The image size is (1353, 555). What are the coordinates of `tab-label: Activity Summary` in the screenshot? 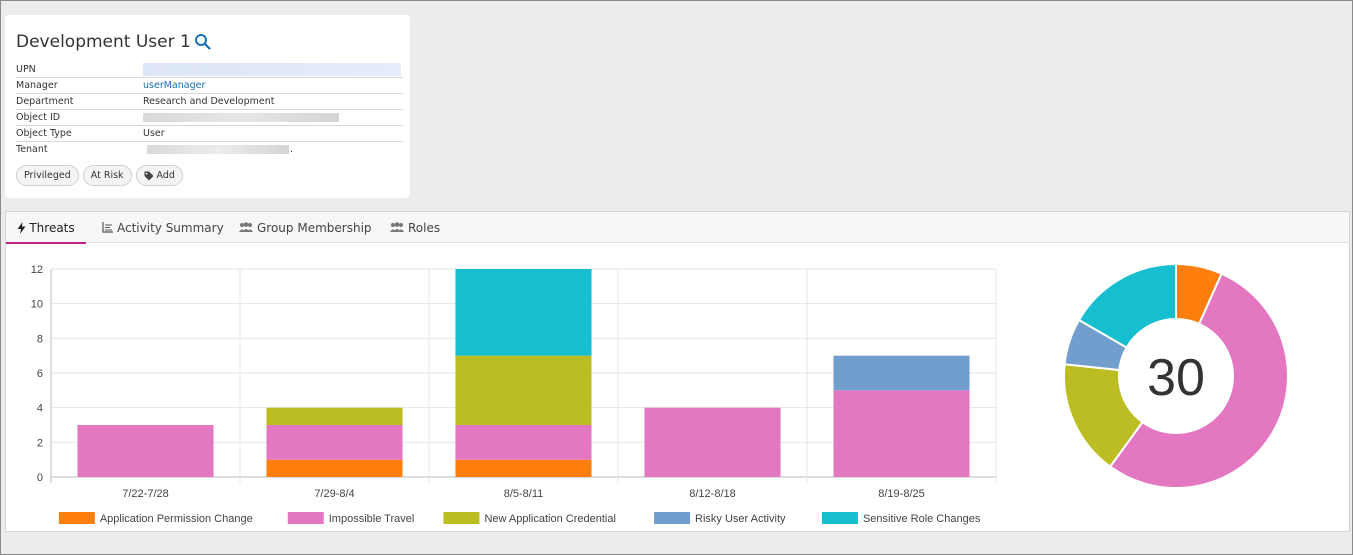 It's located at (170, 227).